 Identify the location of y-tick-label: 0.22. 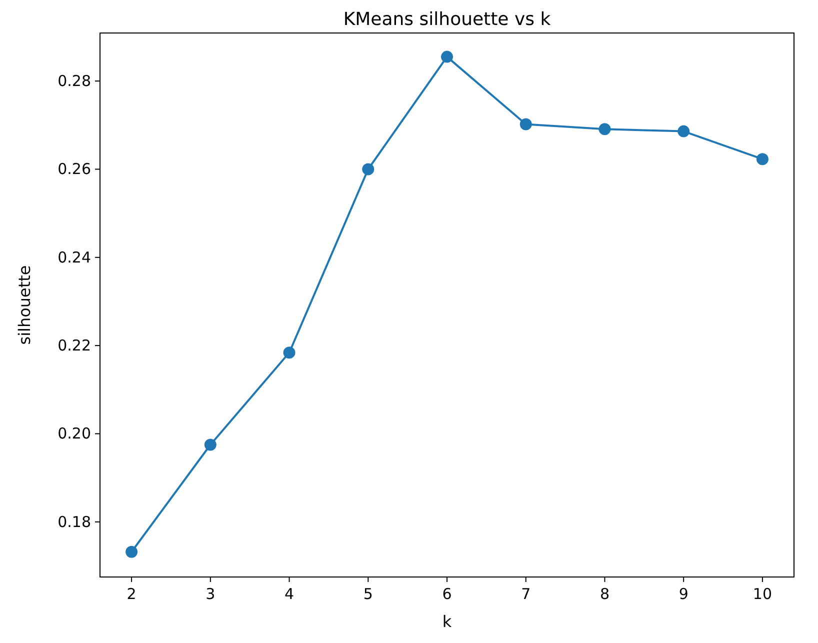
(74, 345).